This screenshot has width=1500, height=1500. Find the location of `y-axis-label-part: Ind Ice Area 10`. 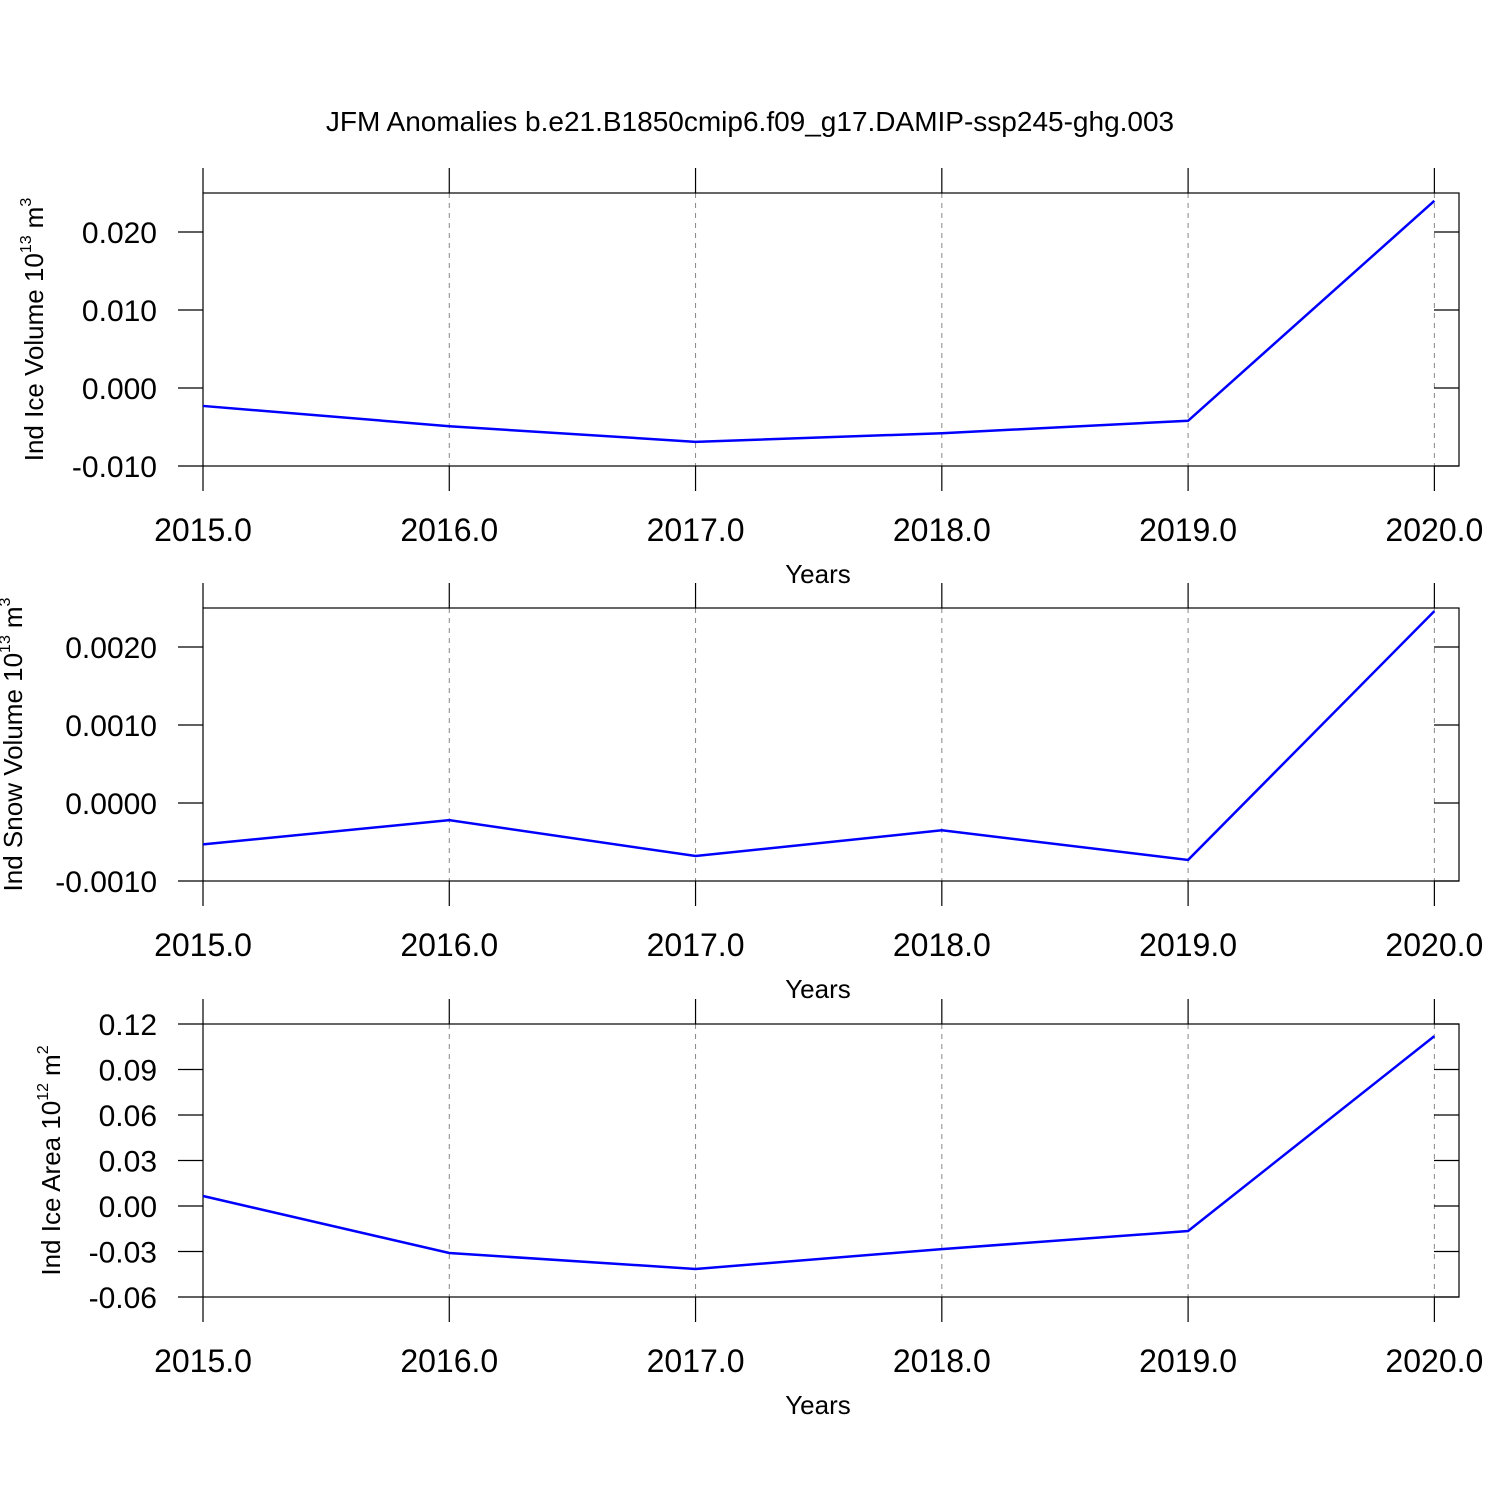

y-axis-label-part: Ind Ice Area 10 is located at coordinates (51, 1188).